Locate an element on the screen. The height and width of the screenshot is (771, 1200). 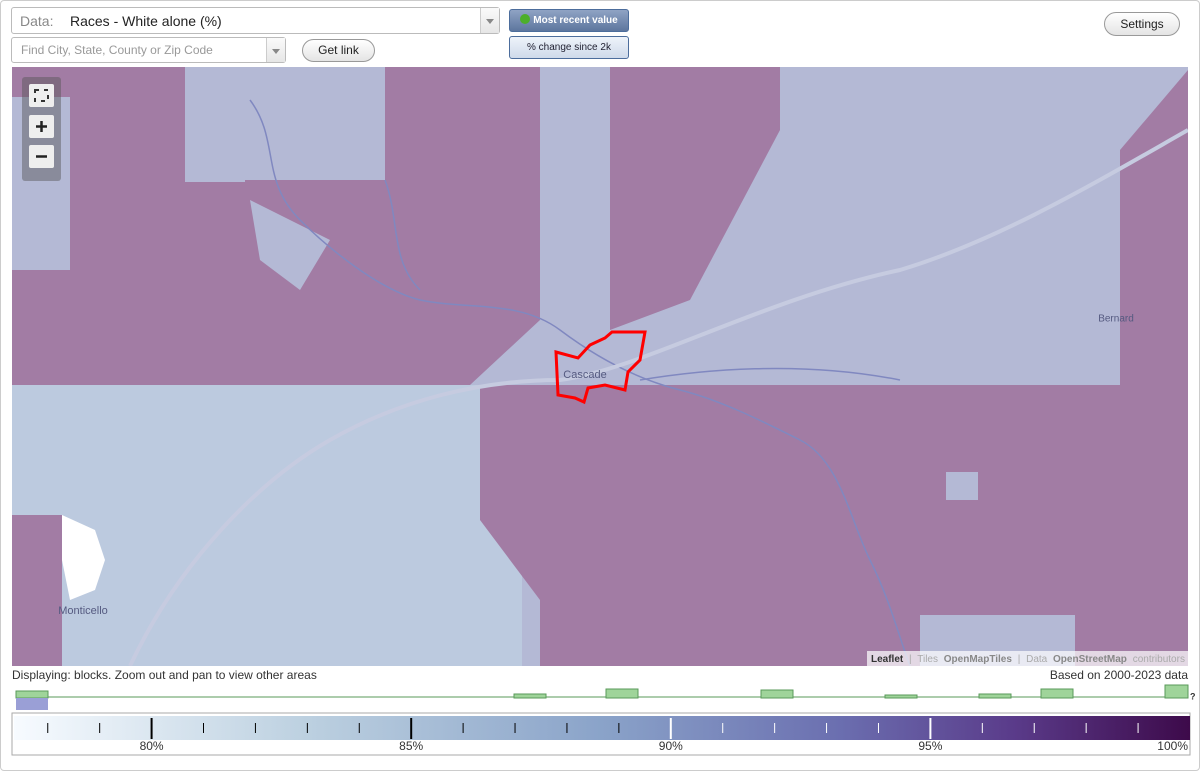
place-label: Bernard is located at coordinates (1116, 319).